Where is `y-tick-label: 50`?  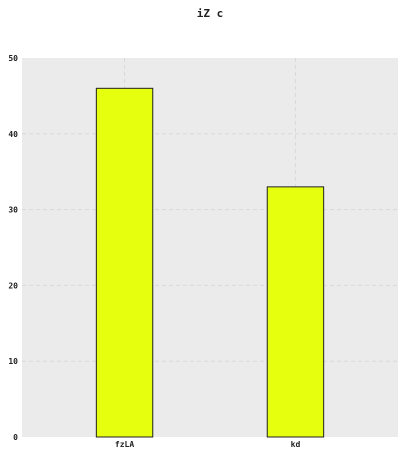
y-tick-label: 50 is located at coordinates (13, 58).